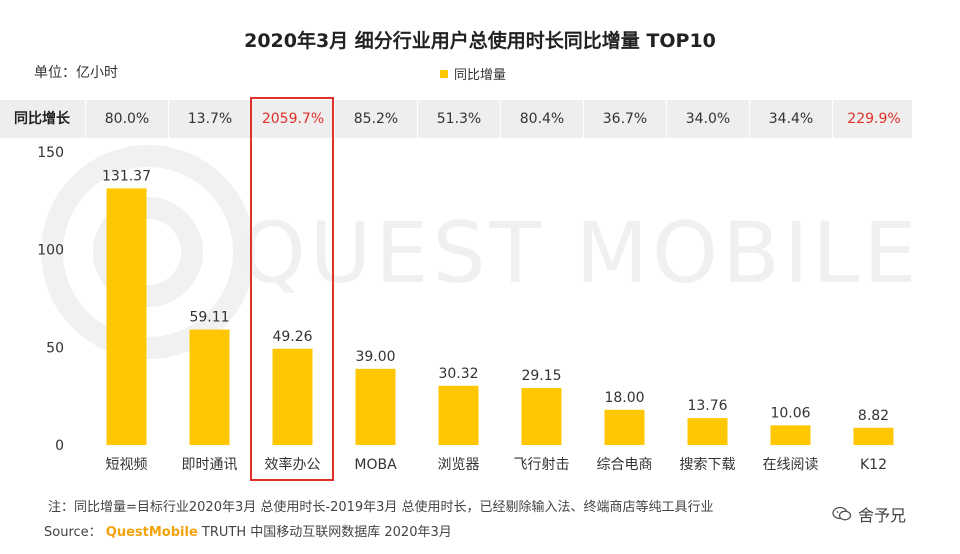 Image resolution: width=960 pixels, height=554 pixels. What do you see at coordinates (50, 251) in the screenshot?
I see `y-tick-label: 100` at bounding box center [50, 251].